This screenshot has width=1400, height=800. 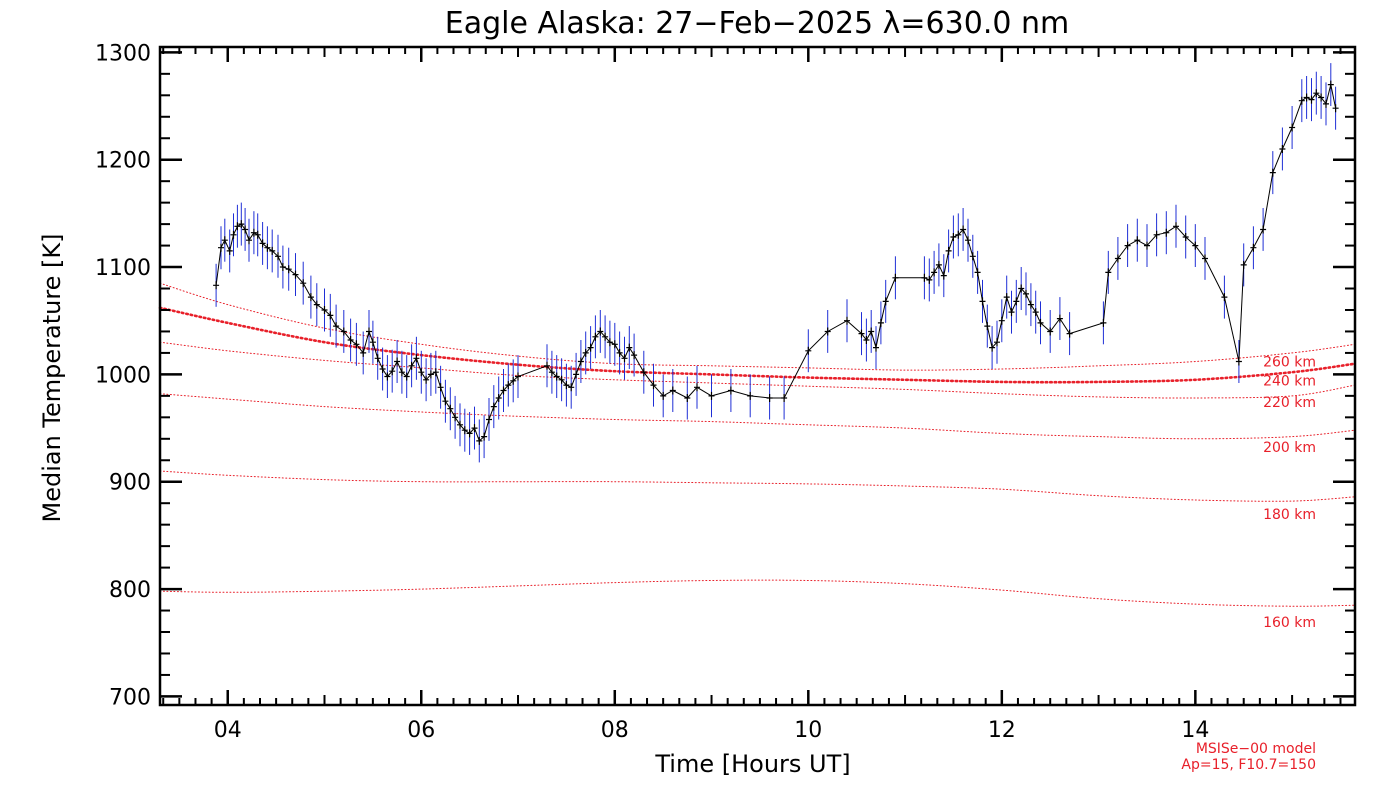 I want to click on y-tick-label: 900, so click(x=130, y=483).